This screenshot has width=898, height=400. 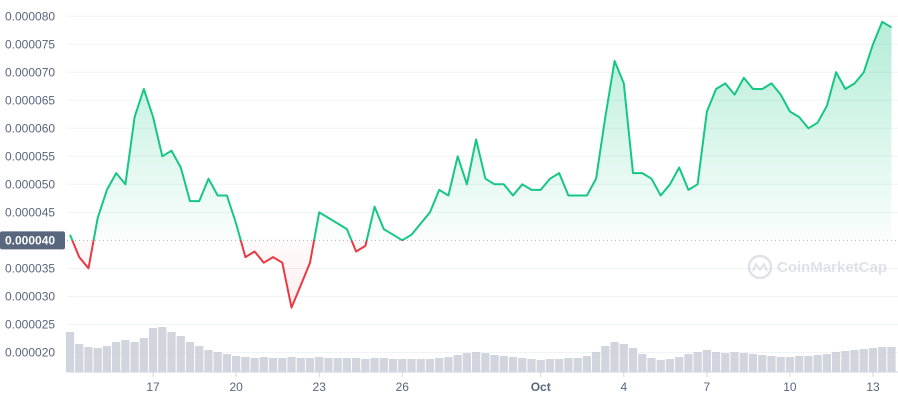 I want to click on y-tick-label: 0.000040, so click(x=30, y=241).